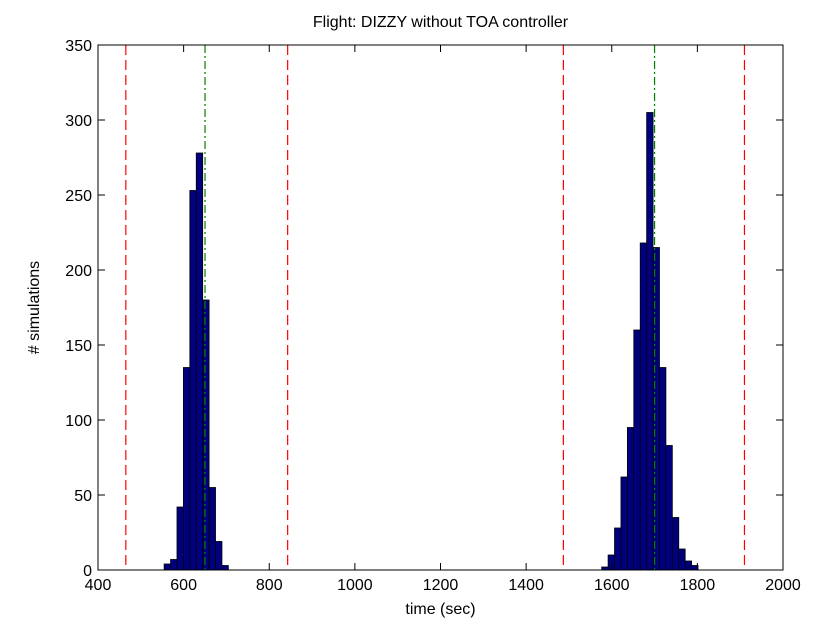  I want to click on x-tick-label: 1200, so click(441, 585).